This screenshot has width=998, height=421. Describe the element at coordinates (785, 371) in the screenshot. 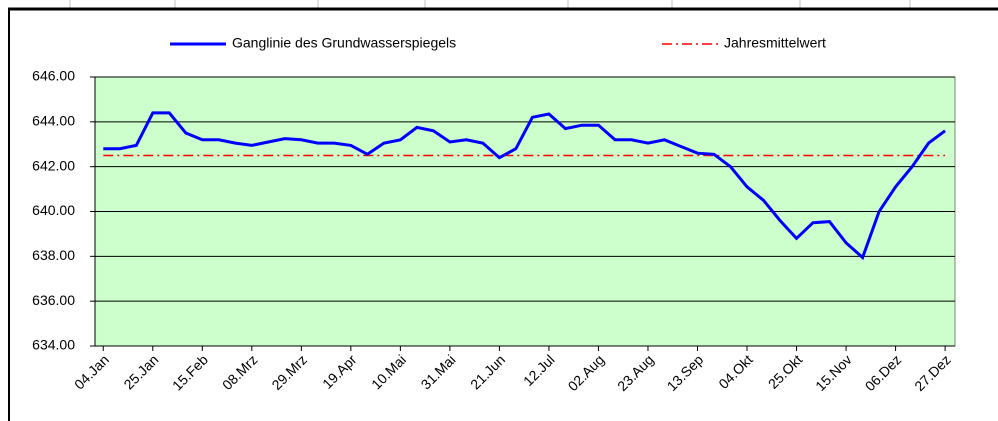

I see `x-tick-label: 25.Okt` at that location.